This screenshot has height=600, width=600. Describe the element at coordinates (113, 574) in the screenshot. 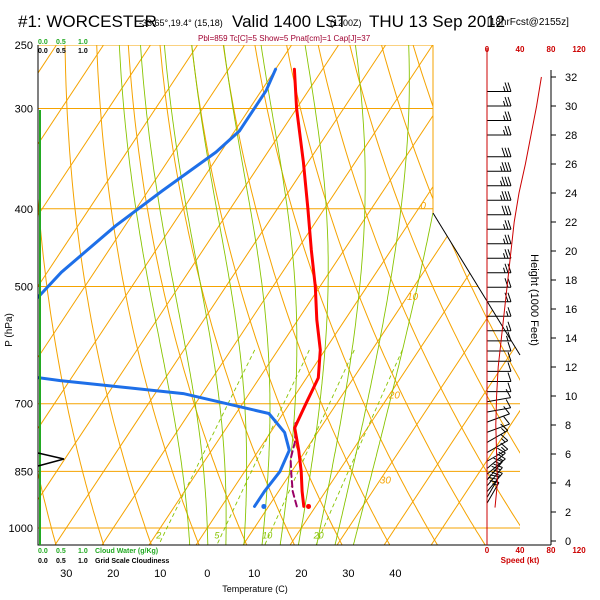

I see `temperature-tick-label: 20` at that location.